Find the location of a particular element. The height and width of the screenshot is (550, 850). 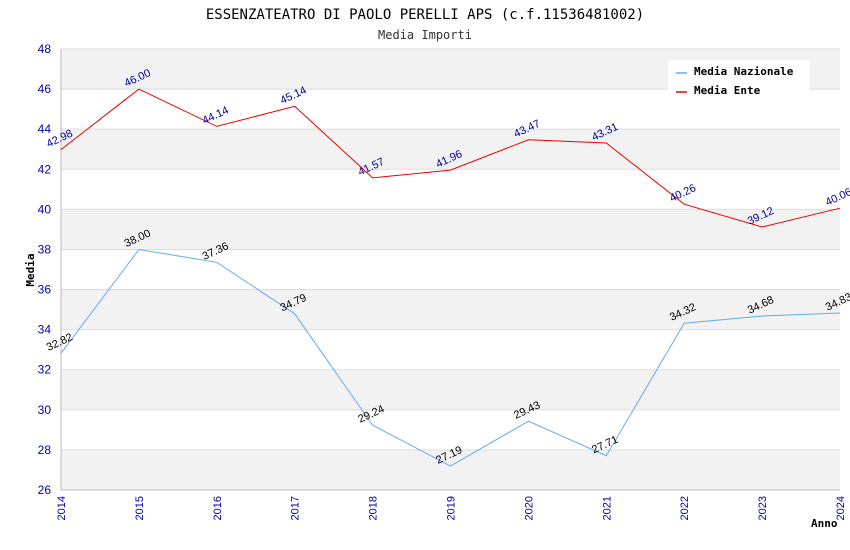

legend-box is located at coordinates (739, 81).